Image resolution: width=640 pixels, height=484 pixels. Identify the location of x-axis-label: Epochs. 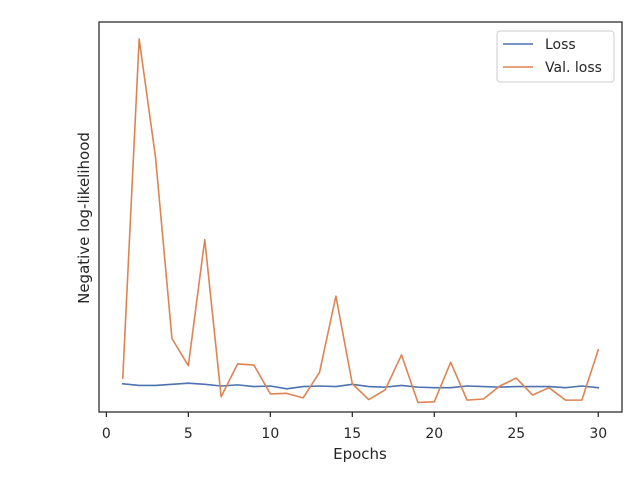
(360, 454).